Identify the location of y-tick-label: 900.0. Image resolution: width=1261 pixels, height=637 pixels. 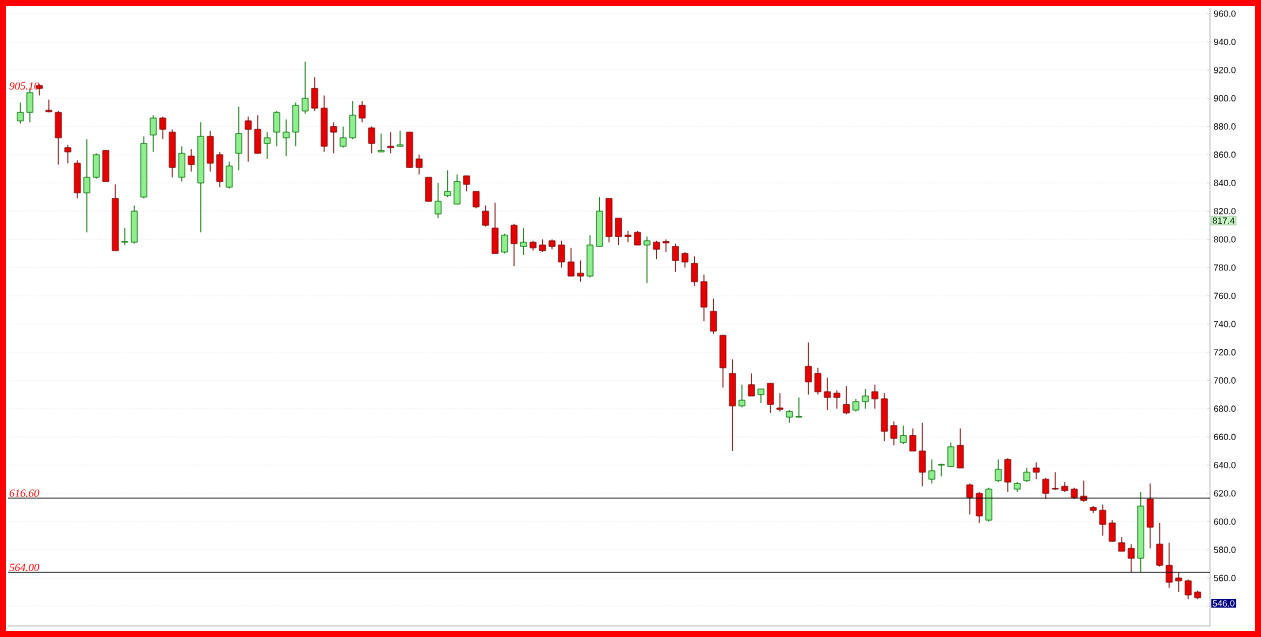
(1224, 98).